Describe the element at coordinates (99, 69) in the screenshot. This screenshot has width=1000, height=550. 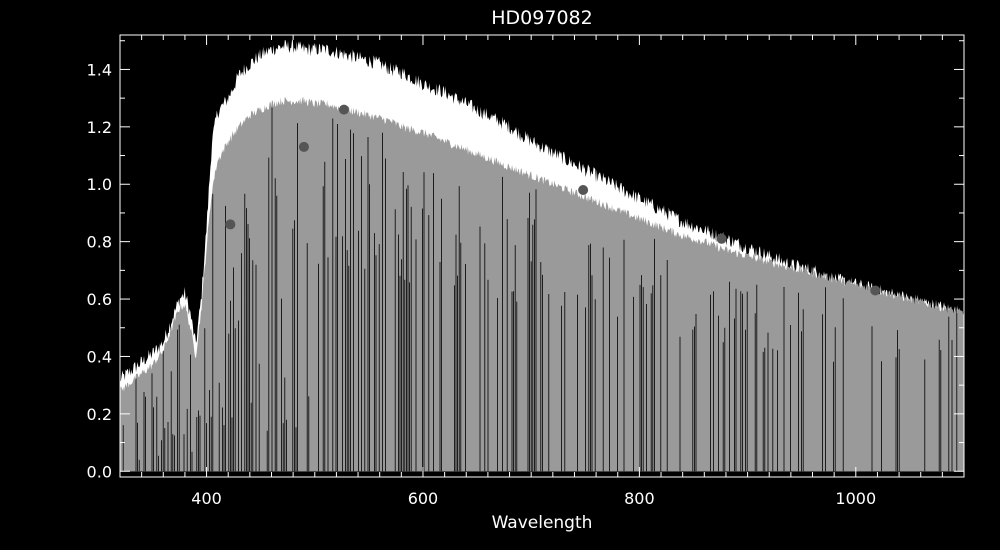
I see `y-tick-label: 1.4` at that location.